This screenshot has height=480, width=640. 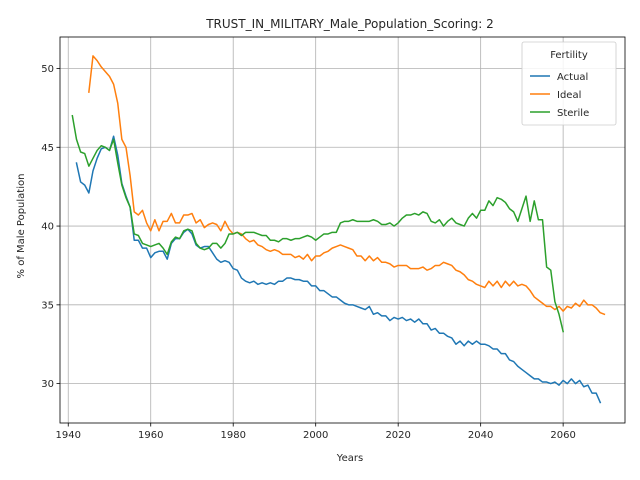 What do you see at coordinates (47, 227) in the screenshot?
I see `y-tick-label: 40` at bounding box center [47, 227].